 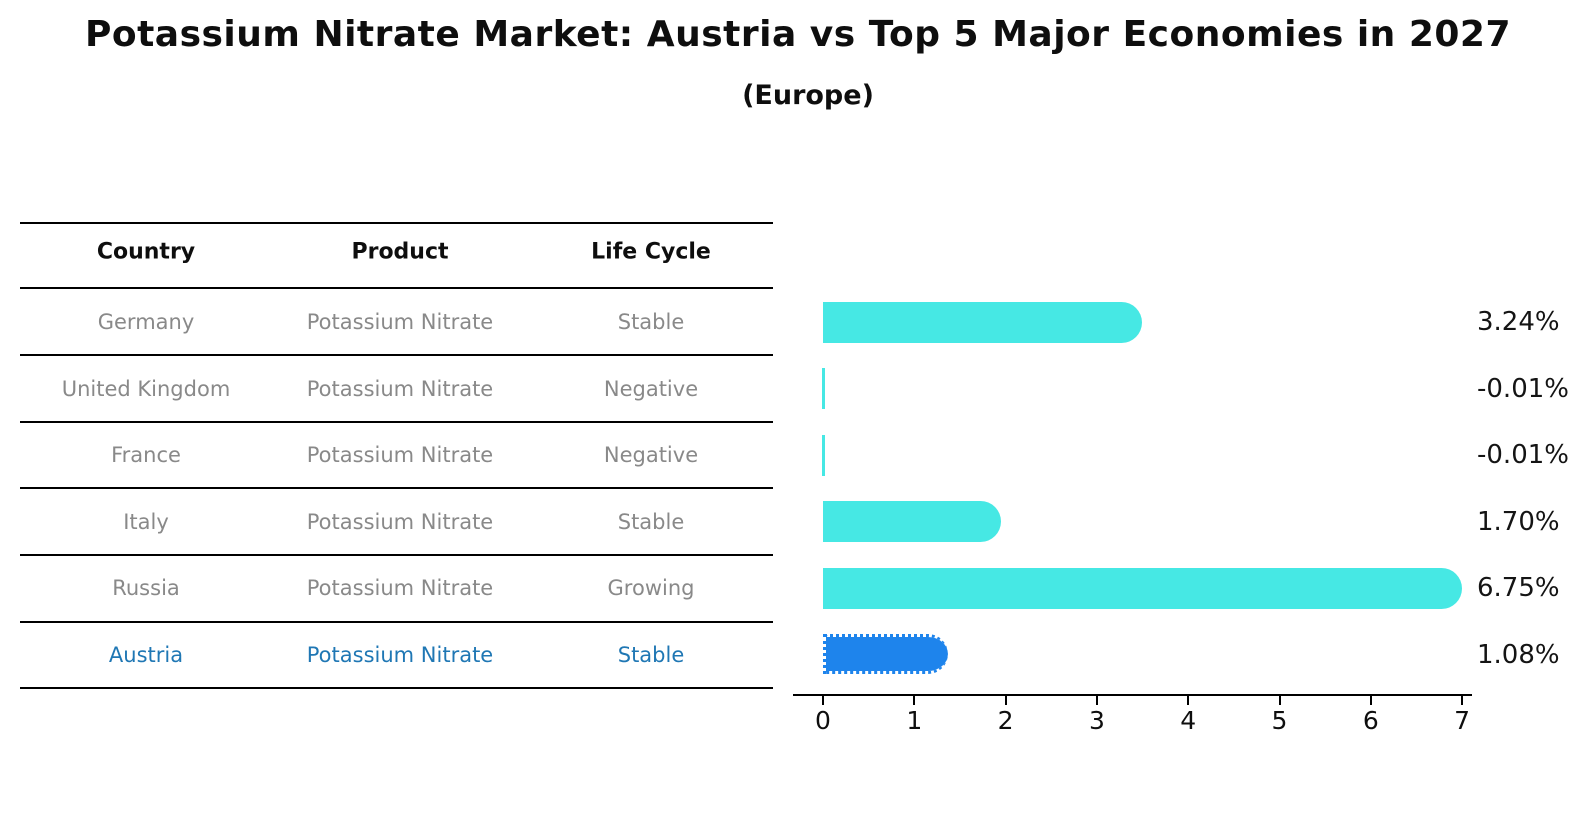 What do you see at coordinates (146, 654) in the screenshot?
I see `table-cell-country: Austria` at bounding box center [146, 654].